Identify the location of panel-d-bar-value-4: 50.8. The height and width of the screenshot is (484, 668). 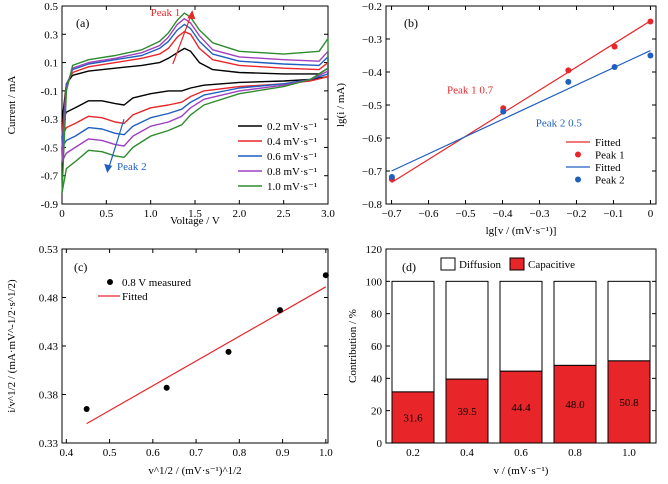
(629, 403).